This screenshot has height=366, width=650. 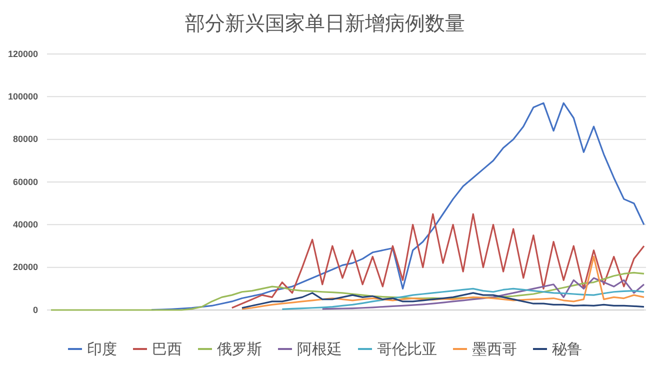 I want to click on legend-label: 阿根廷, so click(x=319, y=349).